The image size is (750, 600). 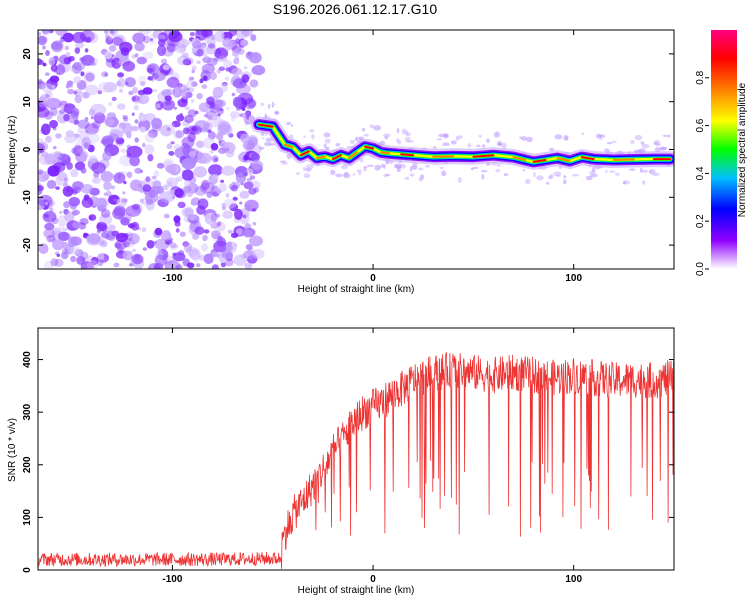 What do you see at coordinates (27, 570) in the screenshot?
I see `y-tick-label: 0` at bounding box center [27, 570].